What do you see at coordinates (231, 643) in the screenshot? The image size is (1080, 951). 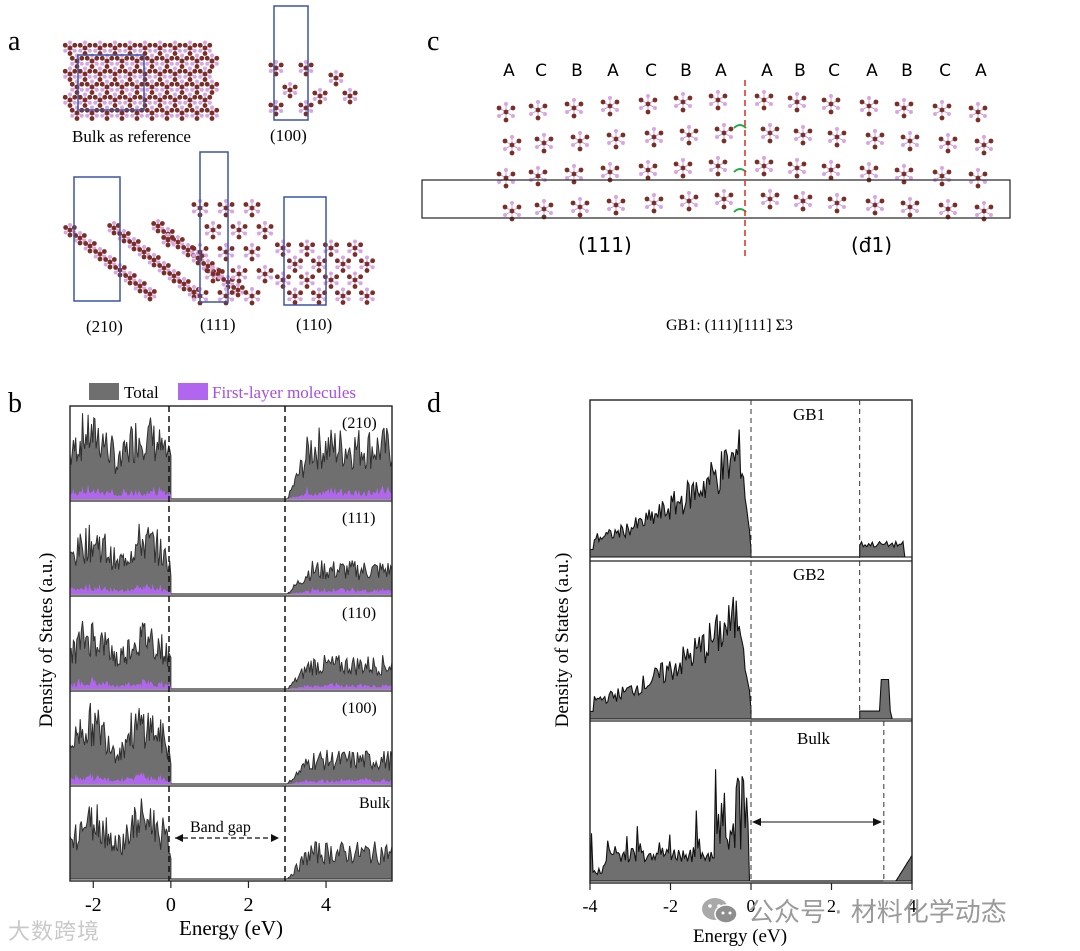 I see `panel-b-dividers` at bounding box center [231, 643].